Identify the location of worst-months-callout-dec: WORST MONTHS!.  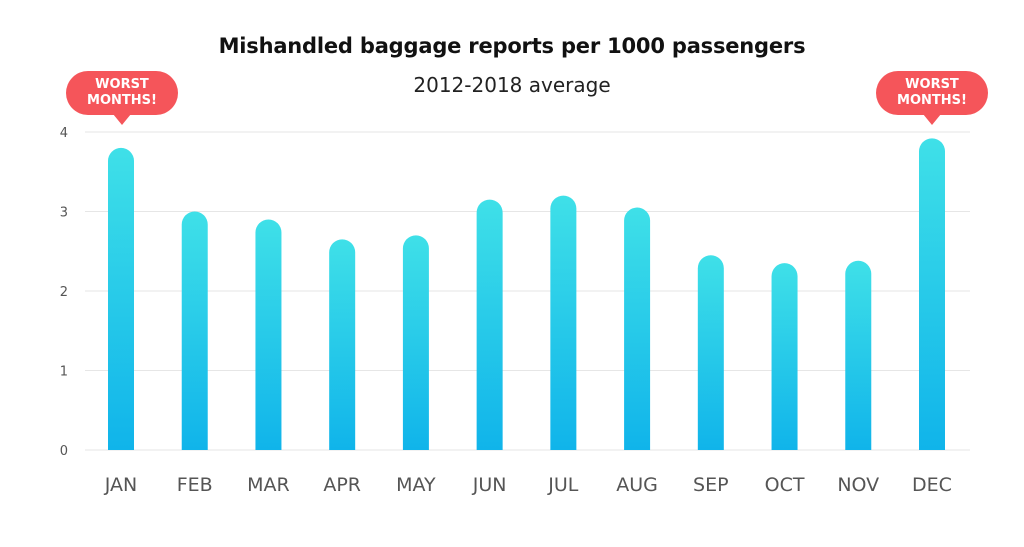
(932, 98).